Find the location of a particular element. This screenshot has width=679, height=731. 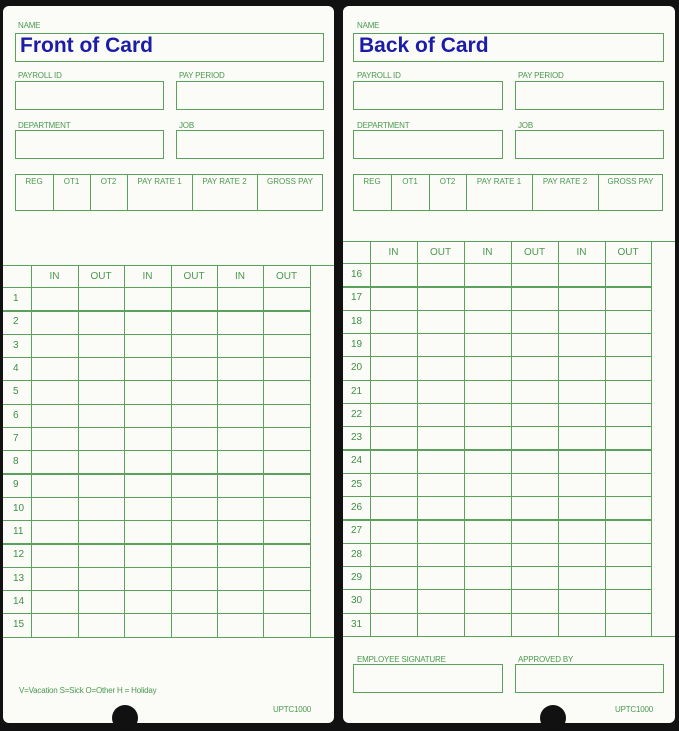

summary-cell: OT1 is located at coordinates (410, 181).